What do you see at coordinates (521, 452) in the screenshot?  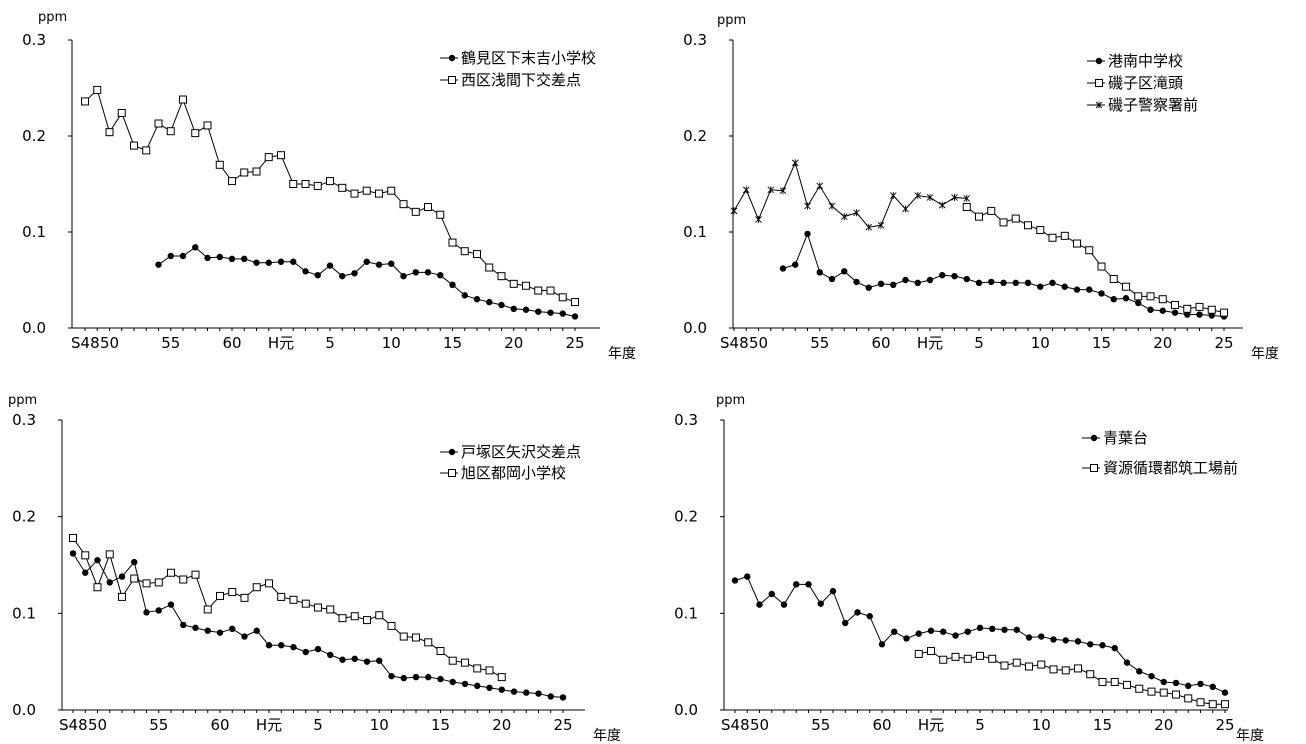 I see `legend-label: 戸塚区矢沢交差点` at bounding box center [521, 452].